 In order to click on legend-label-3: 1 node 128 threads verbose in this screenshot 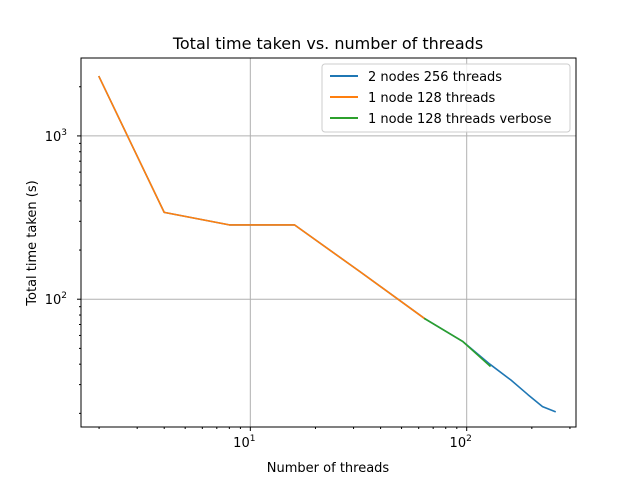, I will do `click(459, 119)`.